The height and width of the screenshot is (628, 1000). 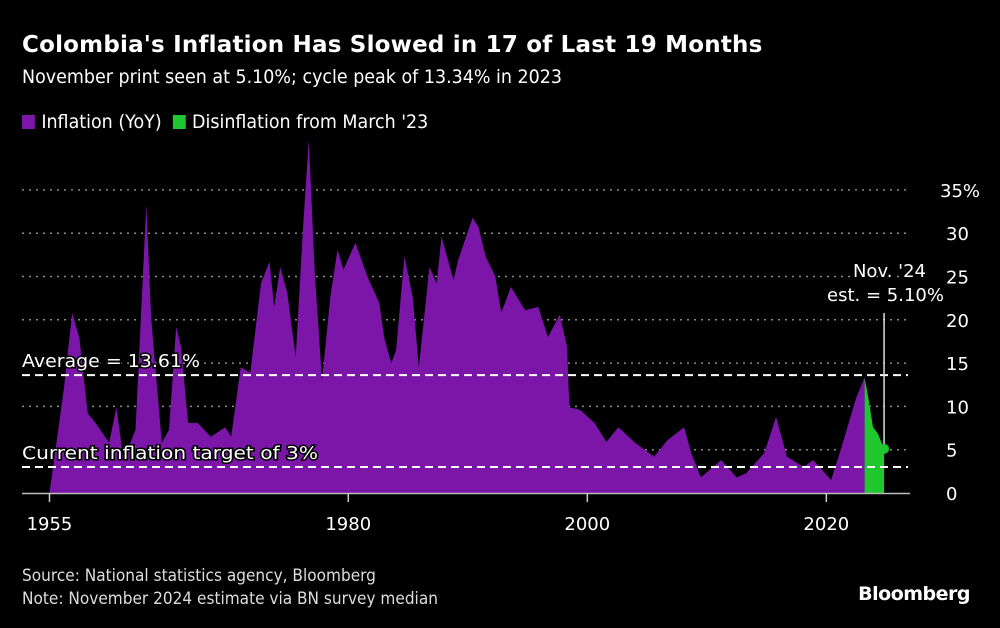 I want to click on x-tick-label: 1980, so click(x=348, y=524).